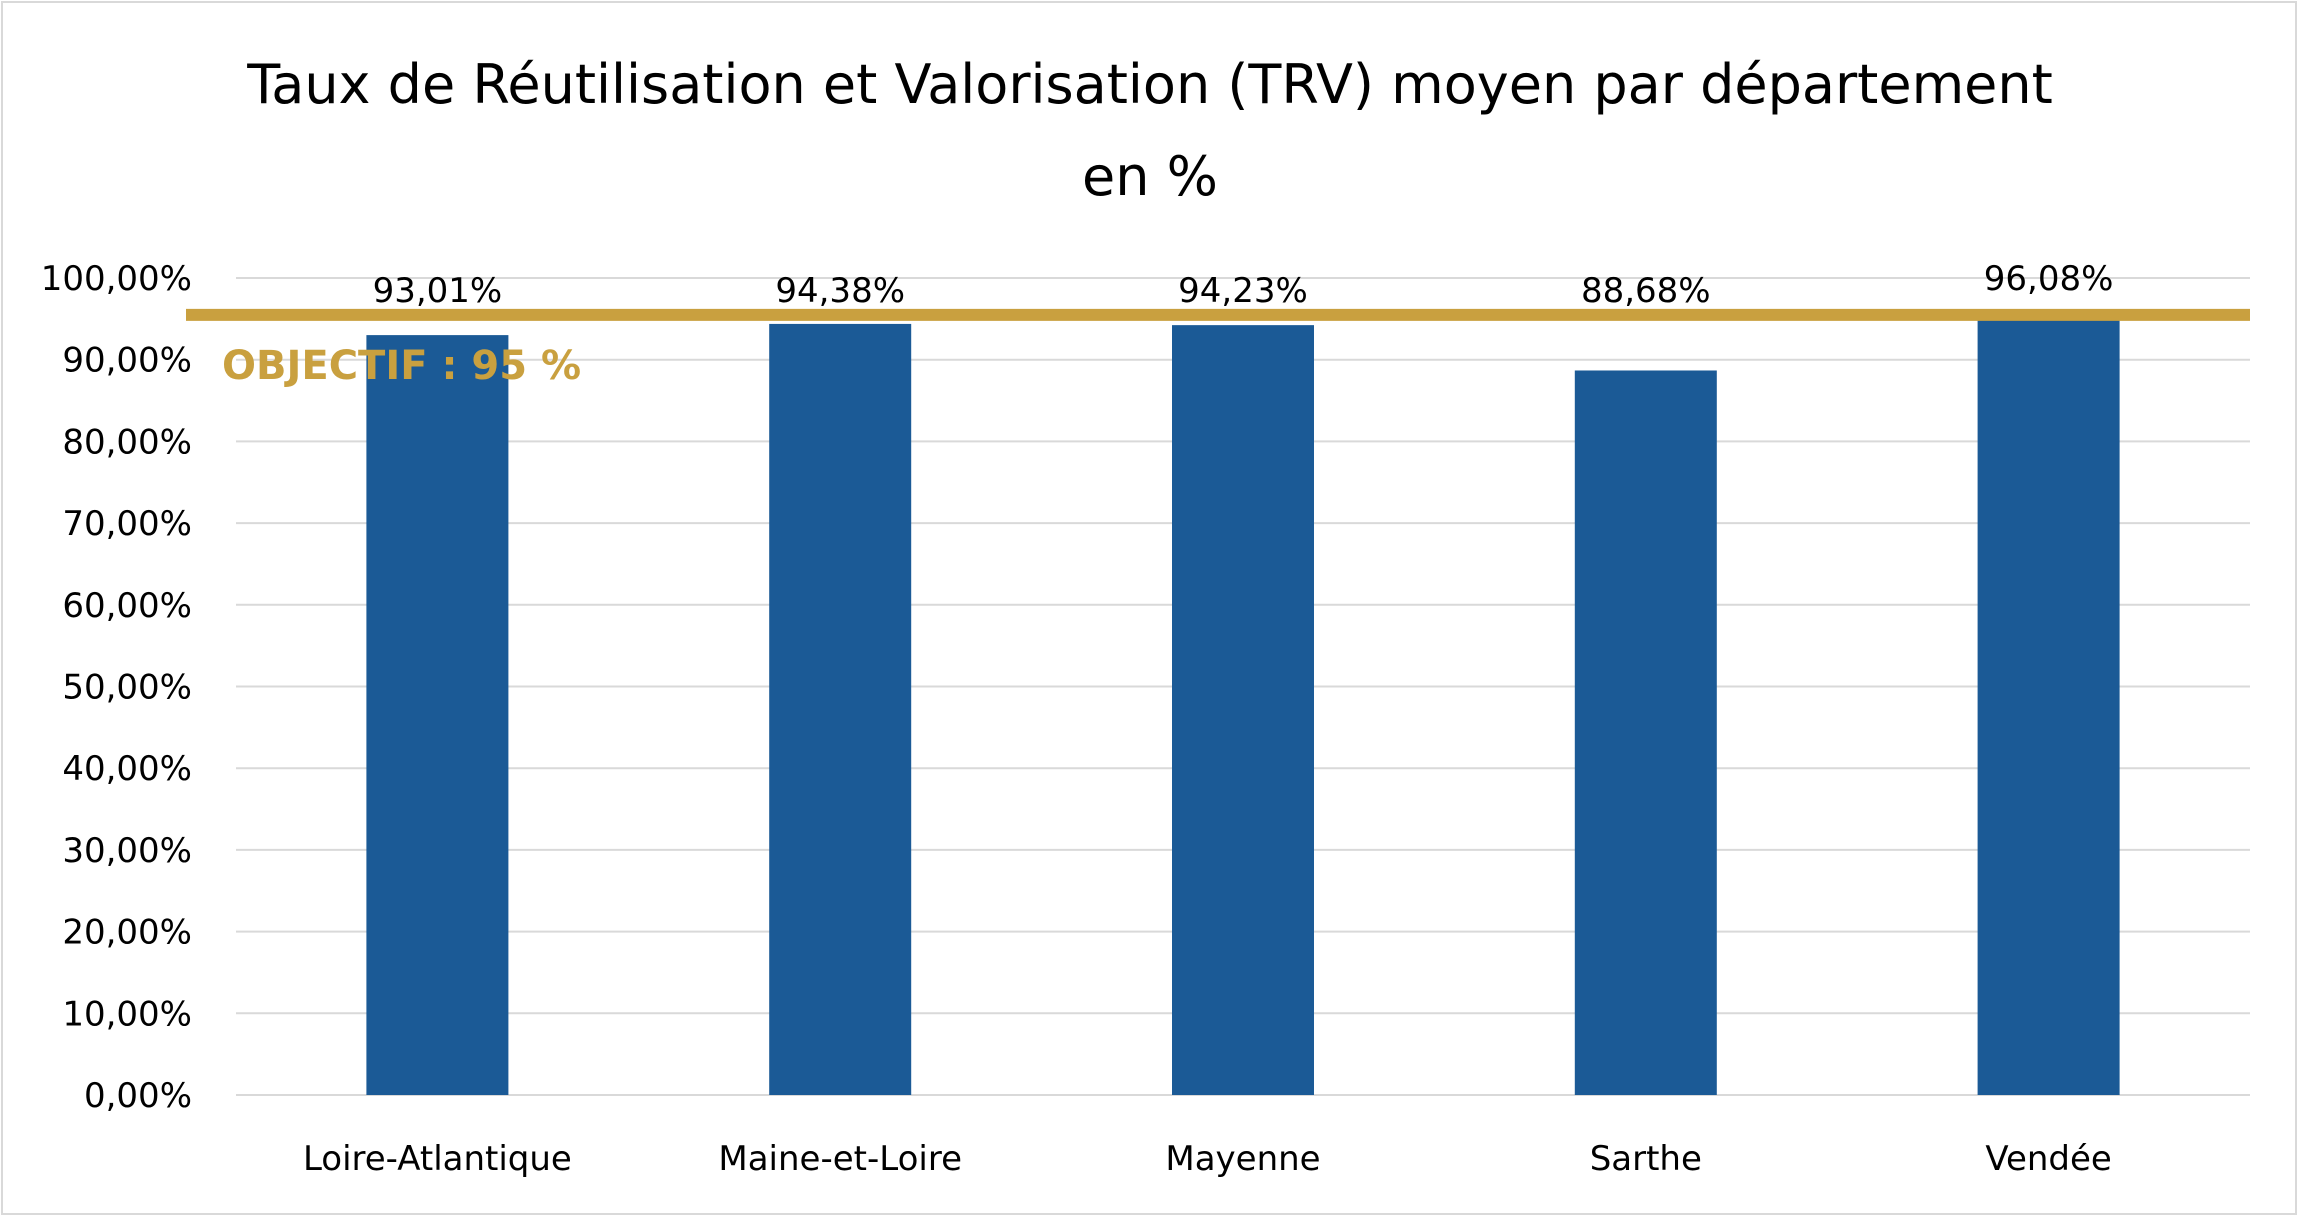  I want to click on data-label: 93,01%, so click(438, 291).